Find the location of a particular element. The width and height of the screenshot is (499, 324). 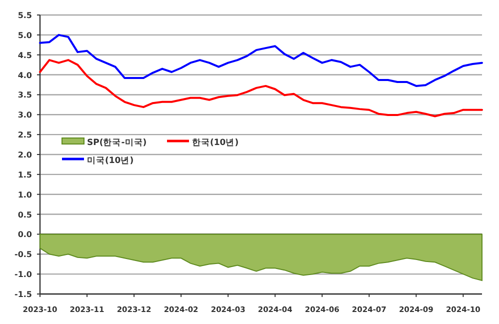

y-tick-label: 4.5 is located at coordinates (25, 55).